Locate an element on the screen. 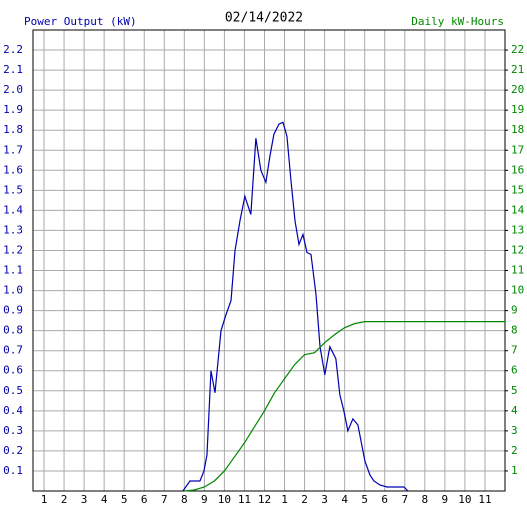 This screenshot has width=527, height=510. y2-tick-label: 17 is located at coordinates (517, 149).